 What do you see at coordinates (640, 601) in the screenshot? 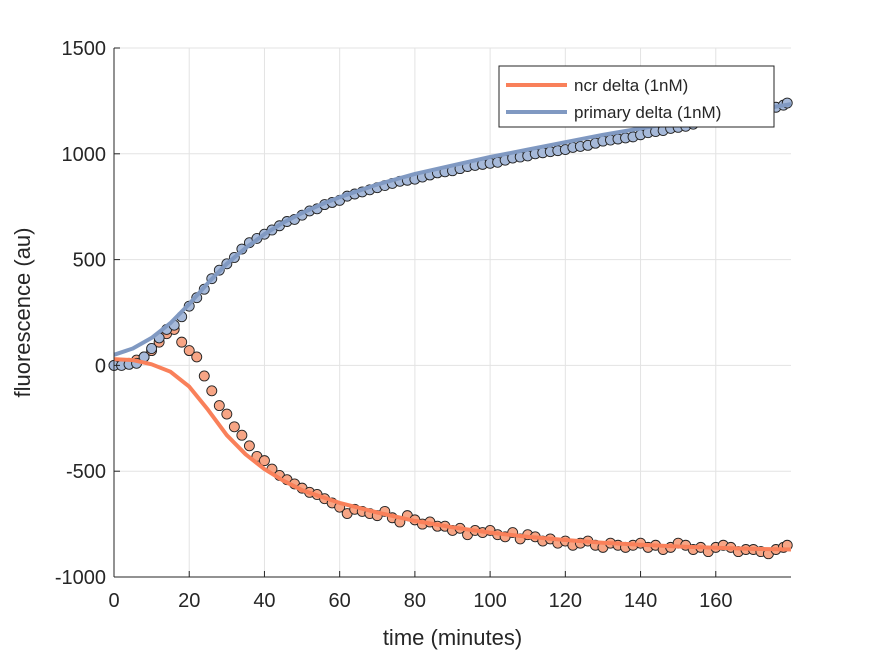
I see `x-tick-label: 140` at bounding box center [640, 601].